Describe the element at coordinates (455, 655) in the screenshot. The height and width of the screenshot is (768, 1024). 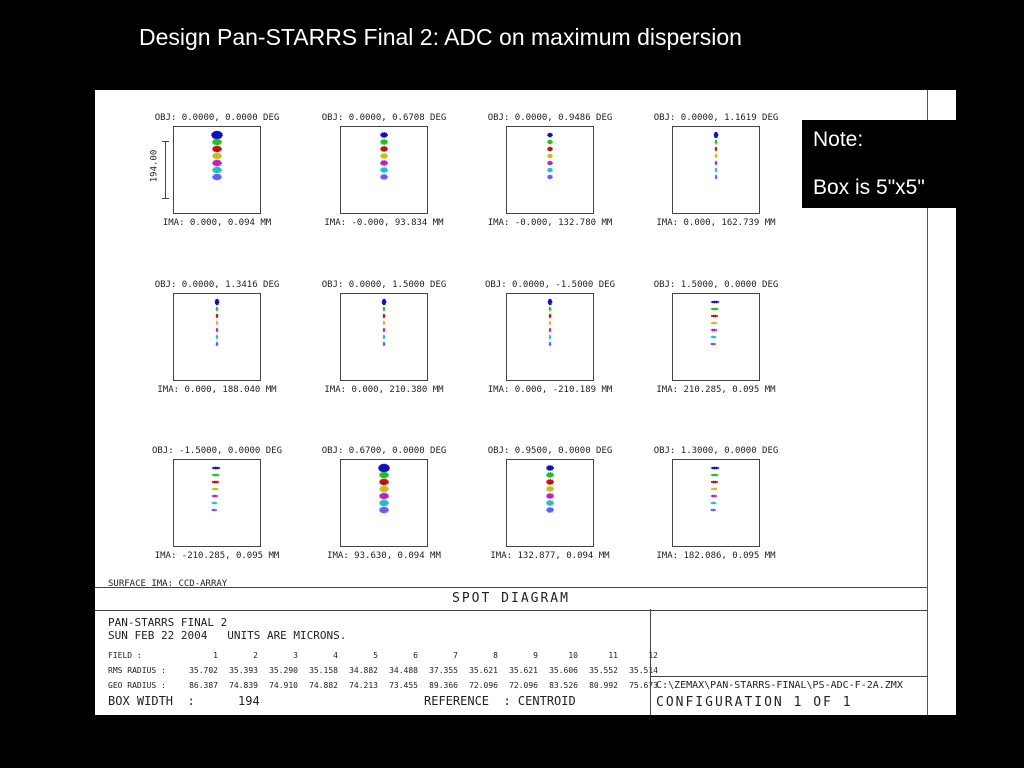
I see `fields-cell: 7` at that location.